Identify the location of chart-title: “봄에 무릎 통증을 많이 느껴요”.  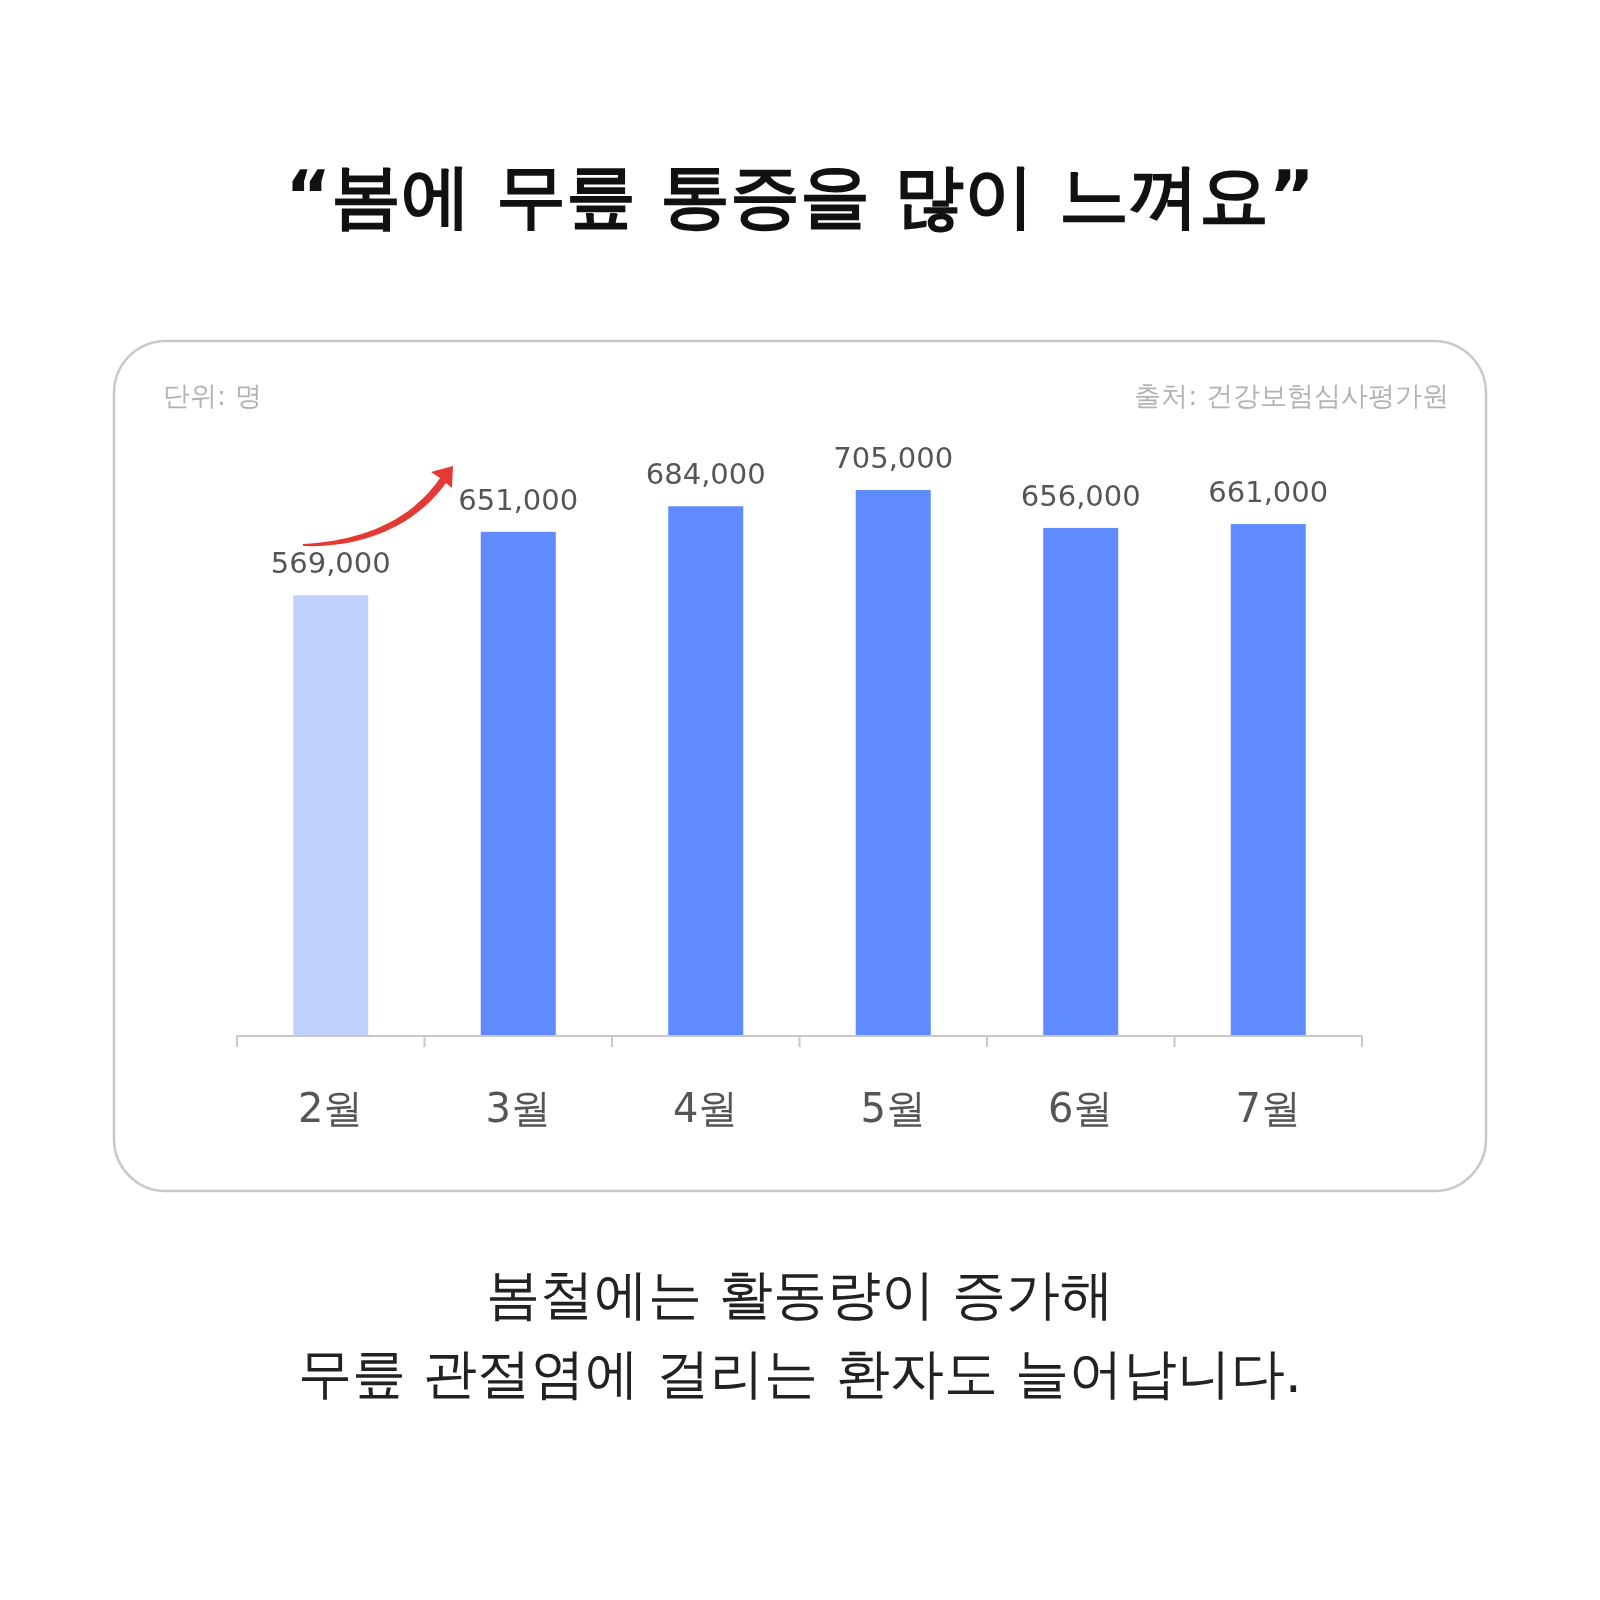
(800, 196).